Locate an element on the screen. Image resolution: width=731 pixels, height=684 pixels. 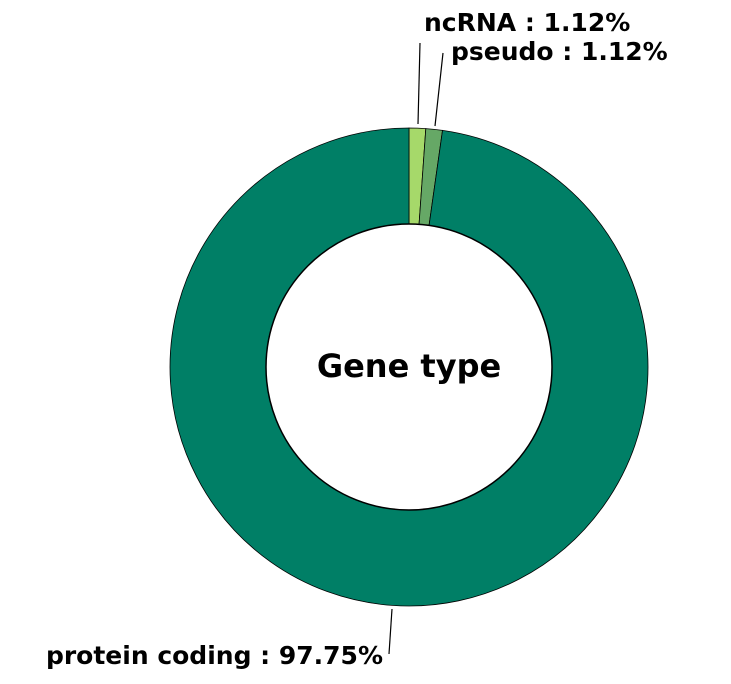
leader-line-protein-coding is located at coordinates (390, 631).